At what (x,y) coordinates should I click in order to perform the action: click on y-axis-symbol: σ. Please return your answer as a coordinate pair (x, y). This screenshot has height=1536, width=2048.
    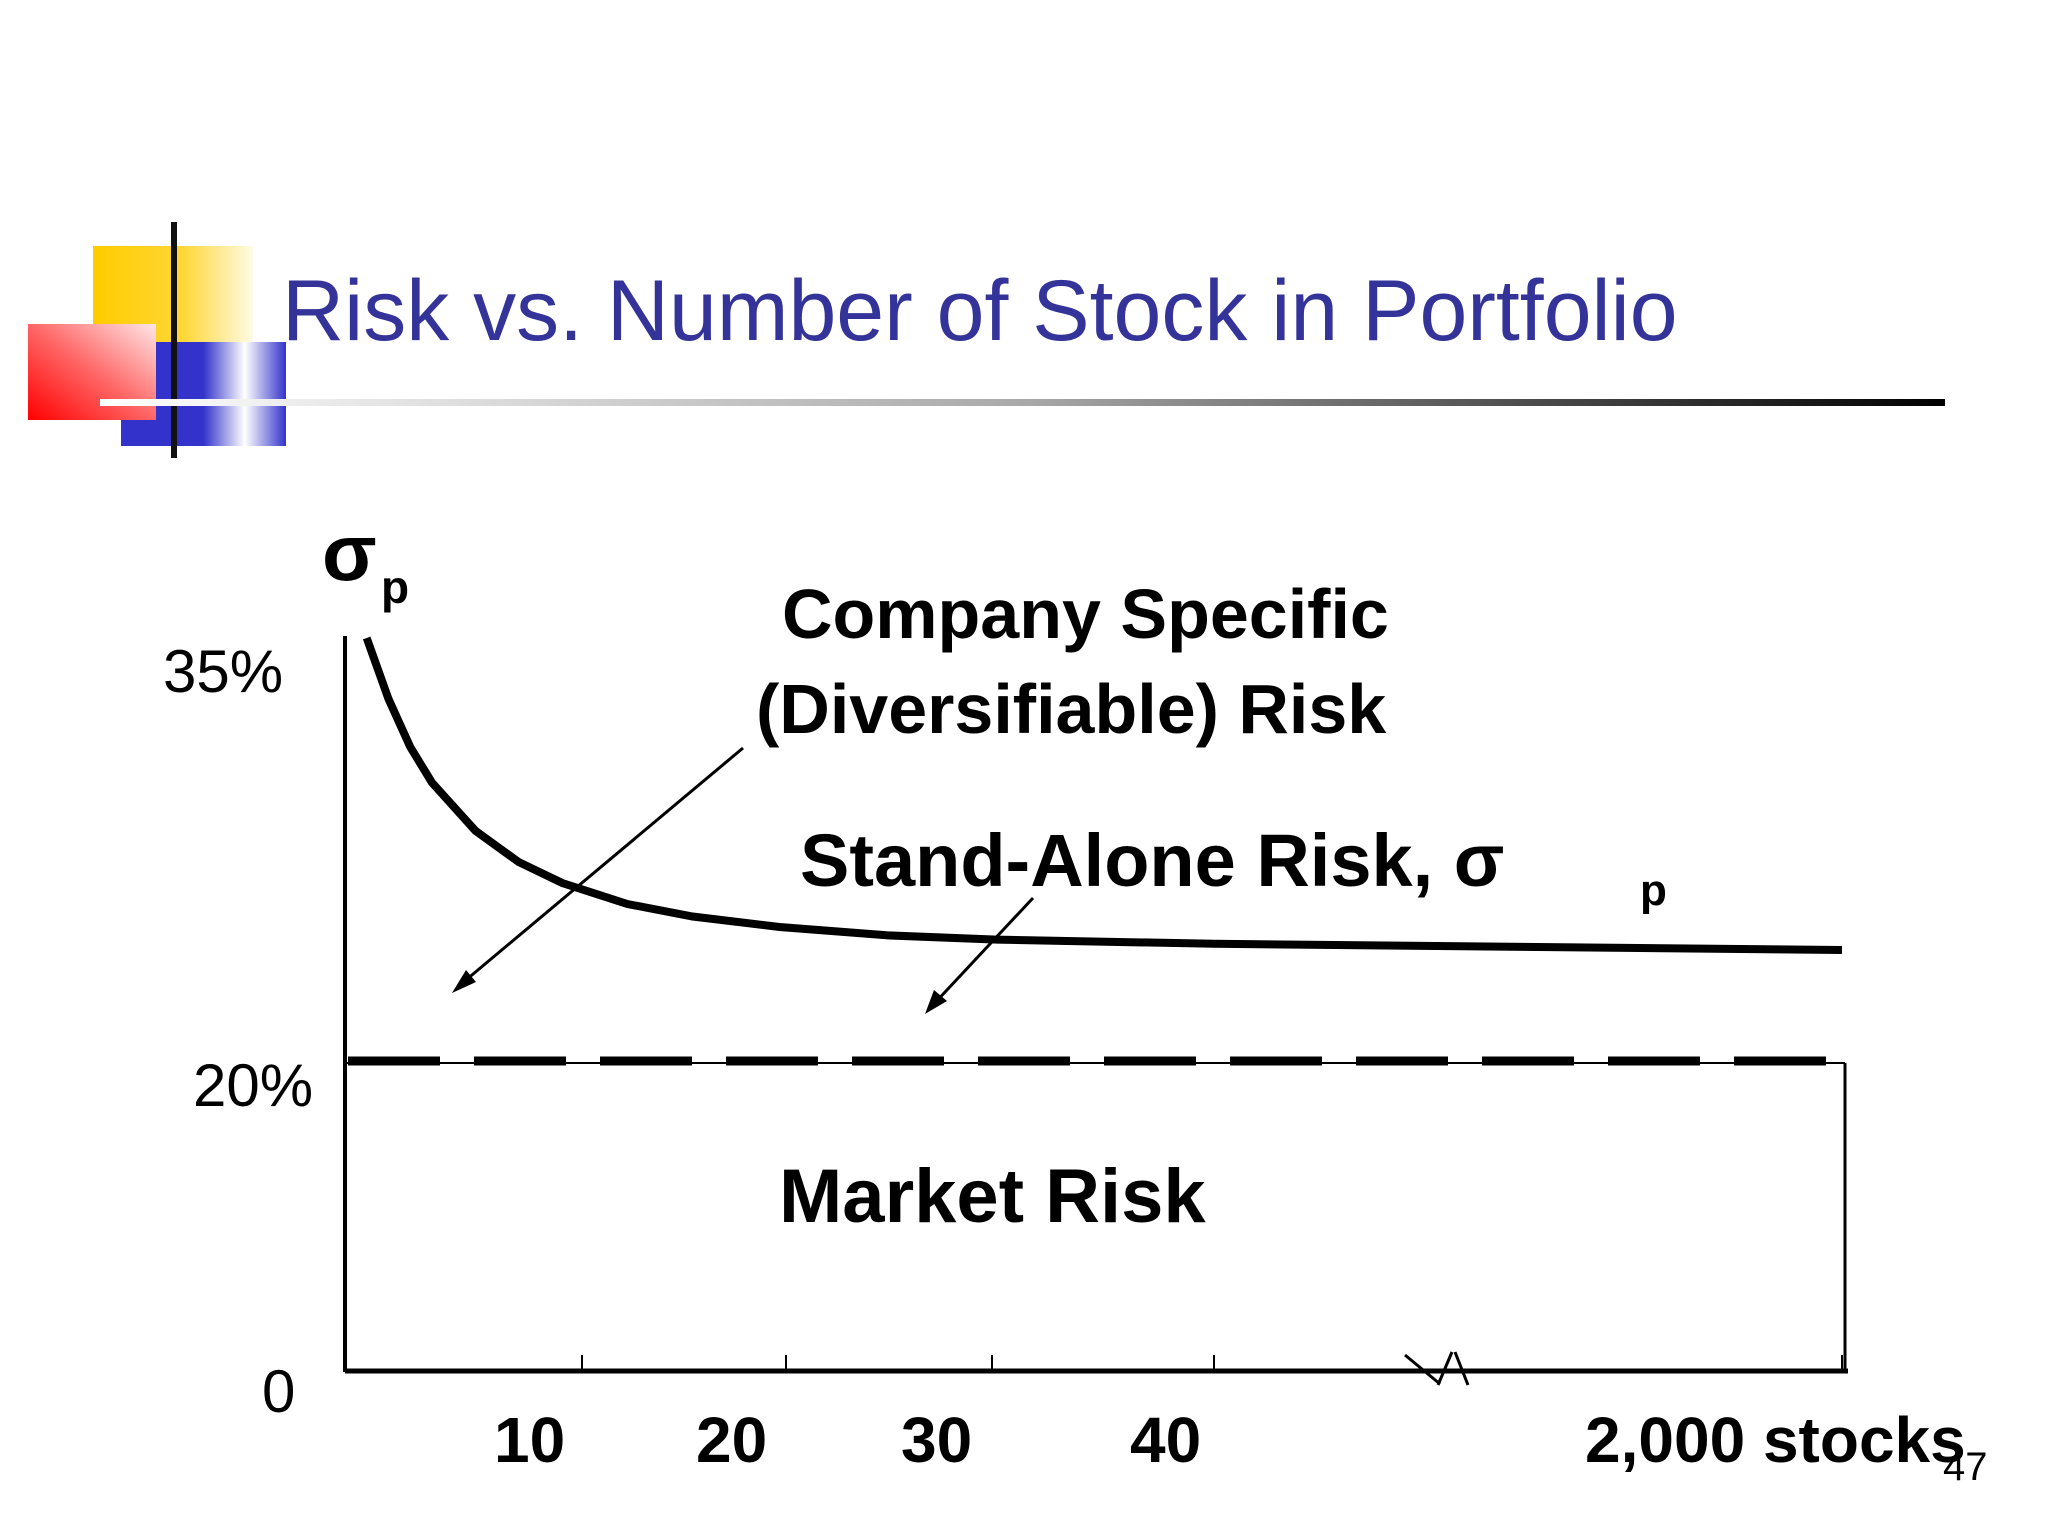
    Looking at the image, I should click on (349, 552).